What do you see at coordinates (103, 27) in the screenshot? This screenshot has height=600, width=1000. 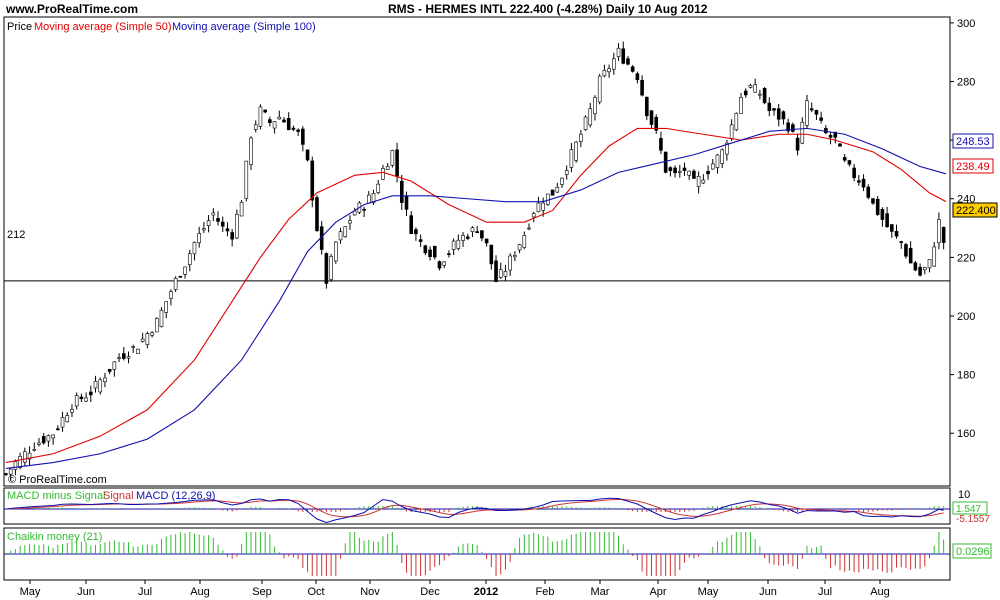 I see `legend-ma50: Moving average (Simple 50)` at bounding box center [103, 27].